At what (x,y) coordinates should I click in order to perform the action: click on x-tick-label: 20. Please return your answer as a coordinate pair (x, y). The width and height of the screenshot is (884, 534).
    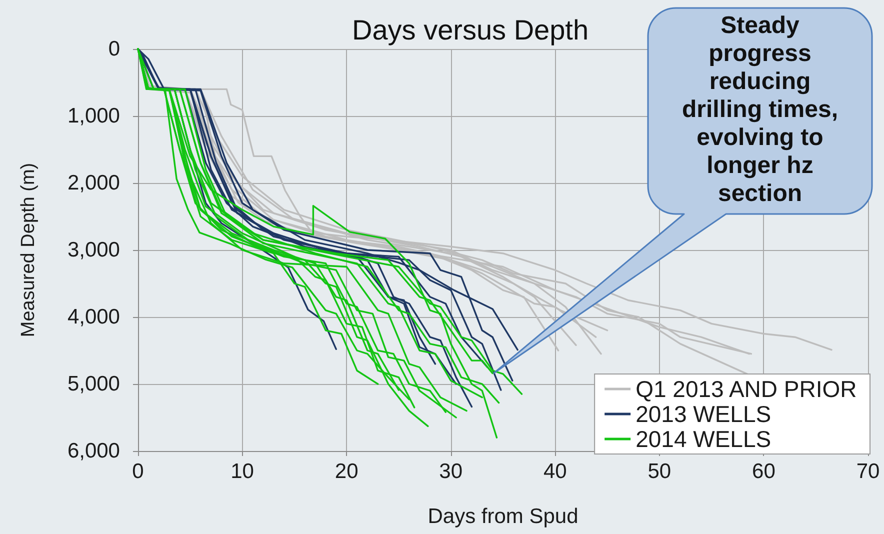
    Looking at the image, I should click on (346, 471).